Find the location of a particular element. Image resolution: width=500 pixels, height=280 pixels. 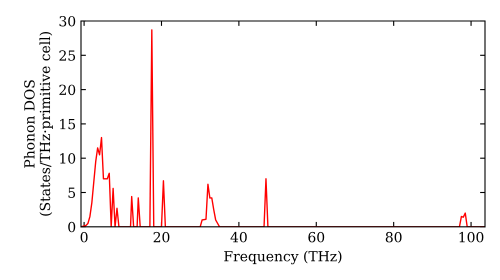

y-tick-label: 0 is located at coordinates (72, 227).